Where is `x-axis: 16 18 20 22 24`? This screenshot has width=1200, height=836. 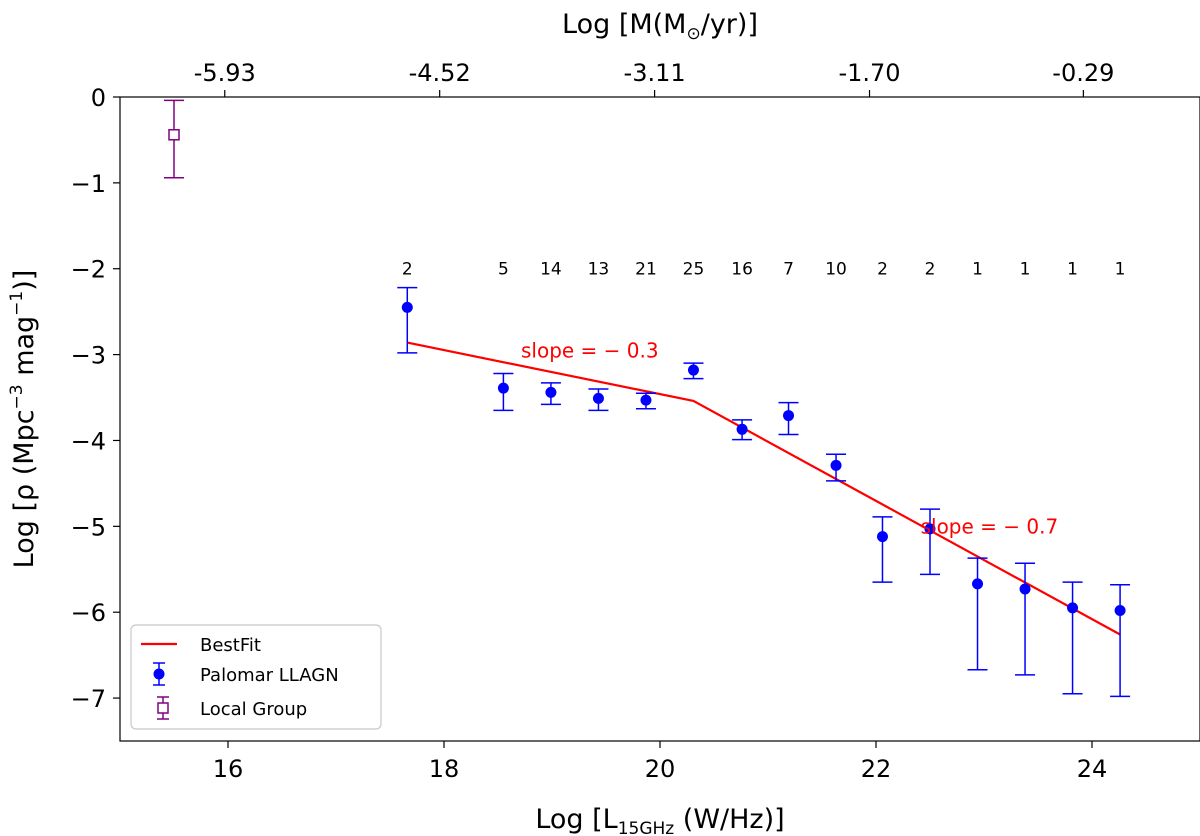
x-axis: 16 18 20 22 24 is located at coordinates (660, 762).